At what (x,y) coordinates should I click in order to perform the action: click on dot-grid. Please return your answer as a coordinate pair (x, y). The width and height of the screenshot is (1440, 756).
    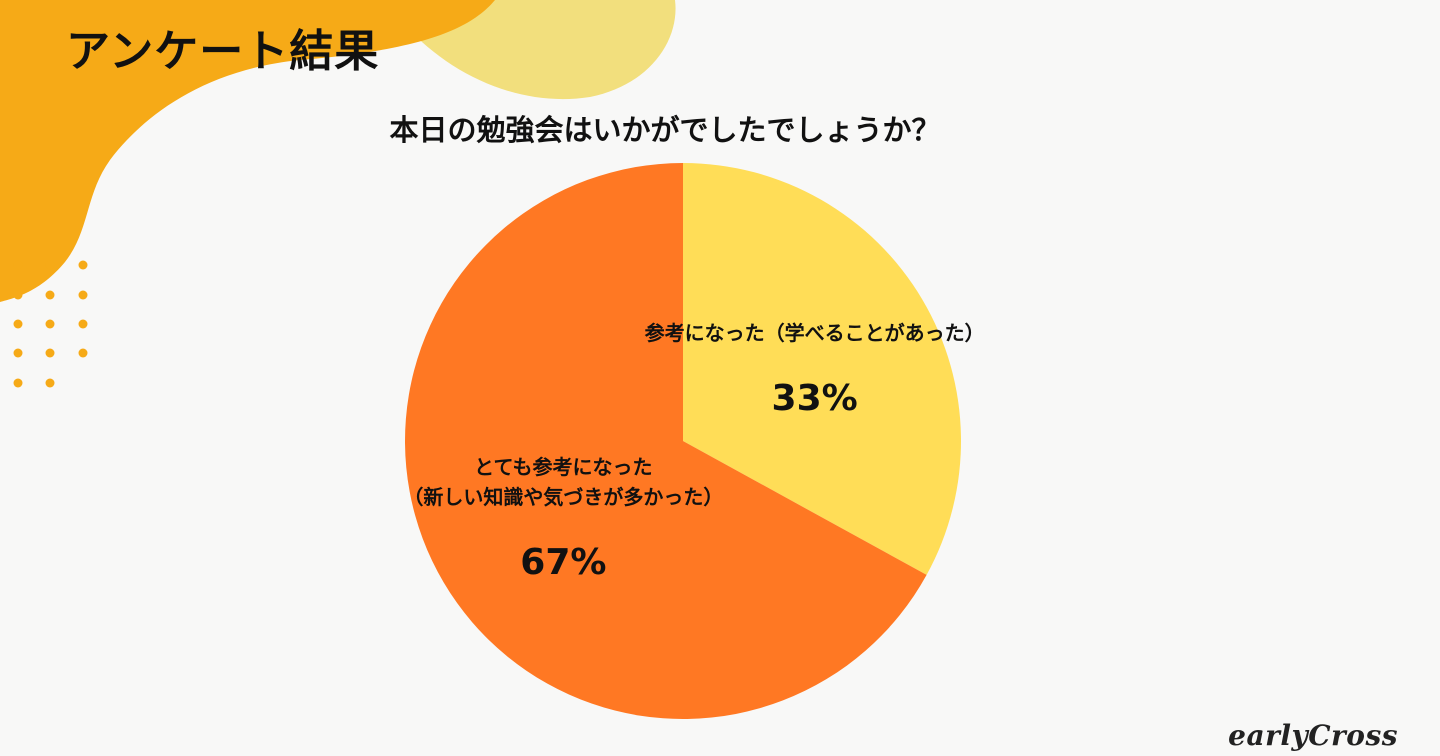
    Looking at the image, I should click on (50, 324).